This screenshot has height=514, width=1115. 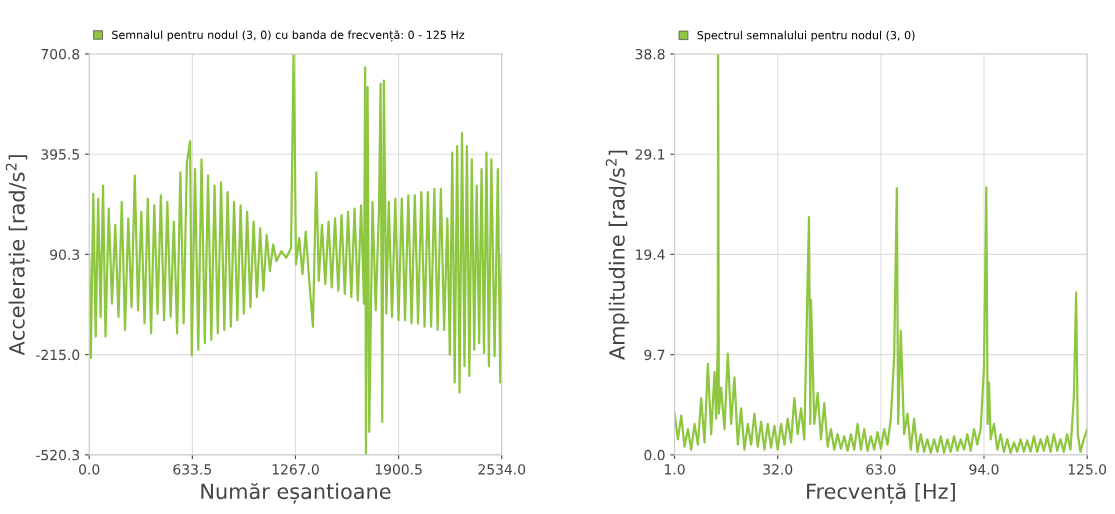 What do you see at coordinates (60, 154) in the screenshot?
I see `y-tick-label: 395.5` at bounding box center [60, 154].